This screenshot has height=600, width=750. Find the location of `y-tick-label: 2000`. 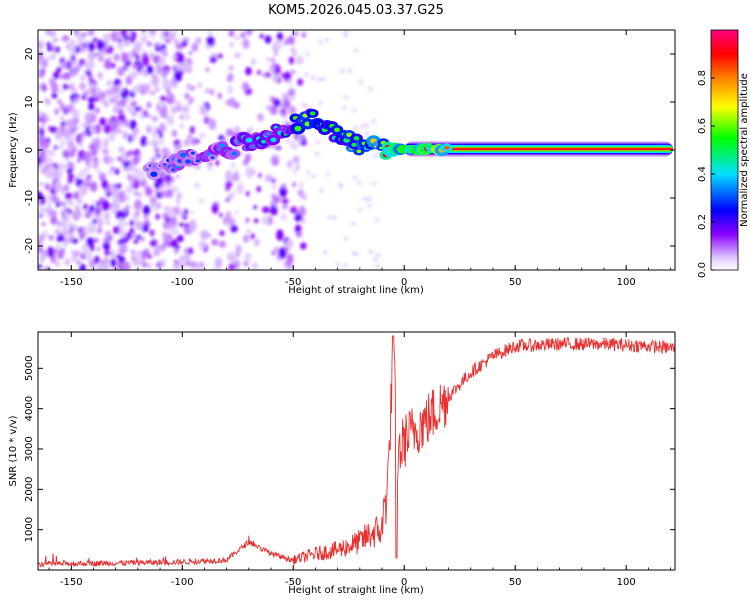

y-tick-label: 2000 is located at coordinates (29, 489).